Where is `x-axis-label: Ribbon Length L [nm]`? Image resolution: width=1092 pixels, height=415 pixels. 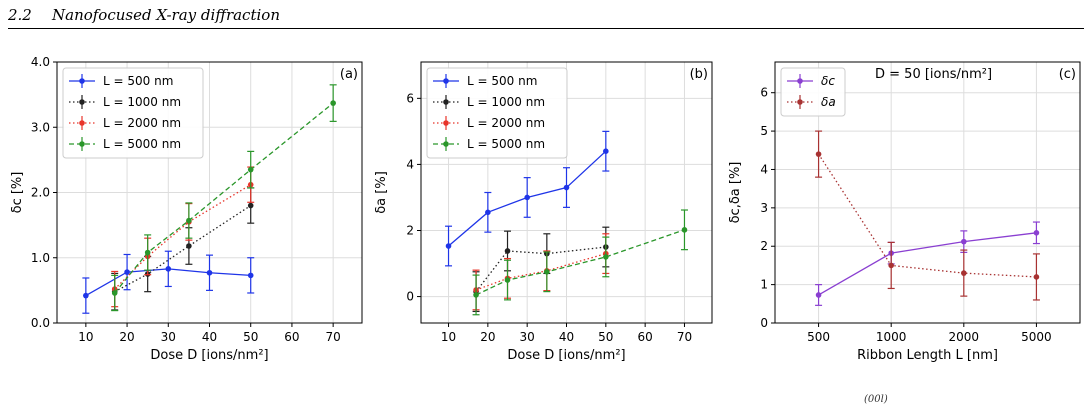 x-axis-label: Ribbon Length L [nm] is located at coordinates (927, 355).